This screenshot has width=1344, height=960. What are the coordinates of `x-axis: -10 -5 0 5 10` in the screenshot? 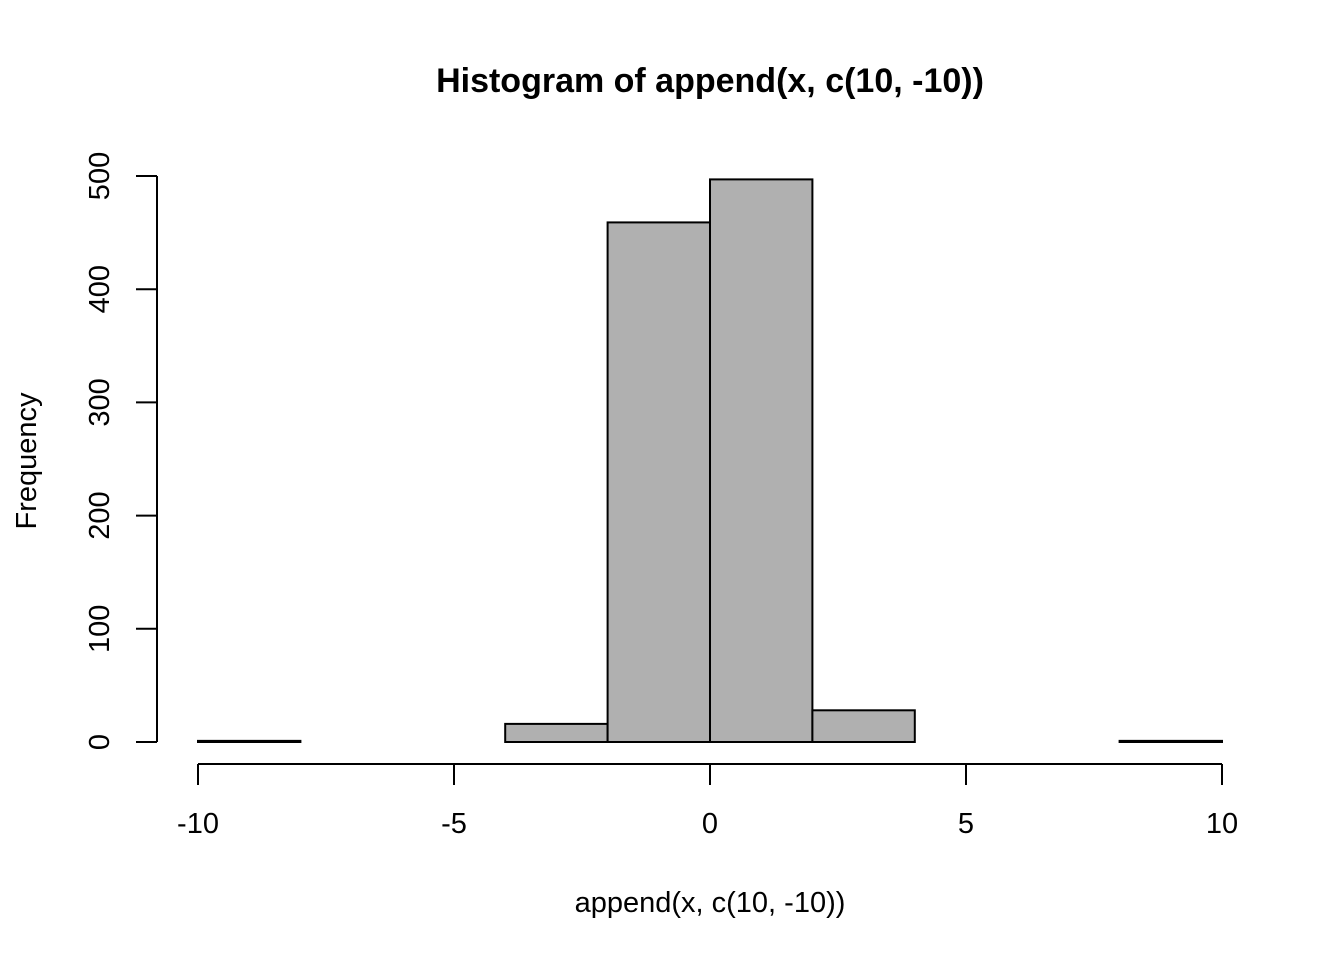 It's located at (707, 801).